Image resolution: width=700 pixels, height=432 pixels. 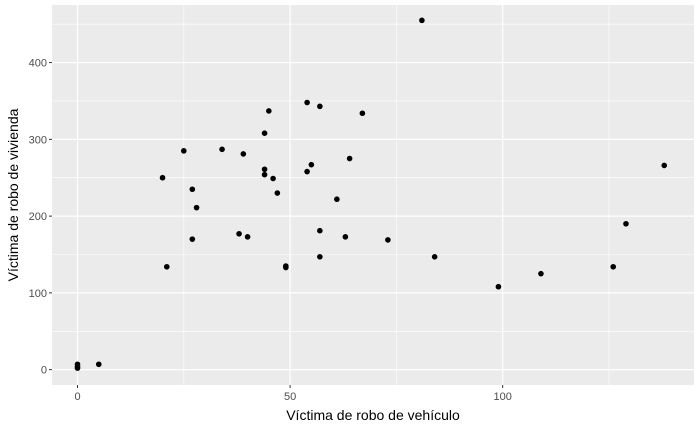 I want to click on x-tick-label: 100, so click(x=502, y=397).